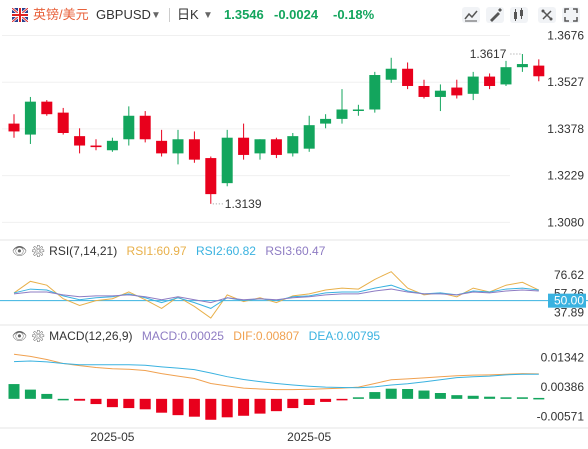 Image resolution: width=588 pixels, height=449 pixels. Describe the element at coordinates (156, 251) in the screenshot. I see `rsi1-value: RSI1:60.97` at that location.